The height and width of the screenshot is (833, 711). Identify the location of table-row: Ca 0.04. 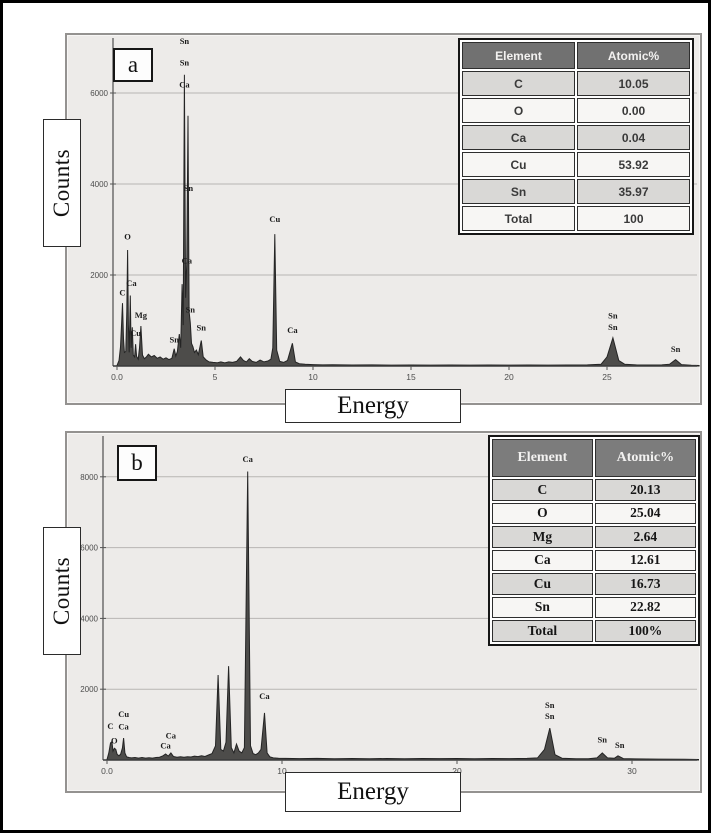
(576, 137).